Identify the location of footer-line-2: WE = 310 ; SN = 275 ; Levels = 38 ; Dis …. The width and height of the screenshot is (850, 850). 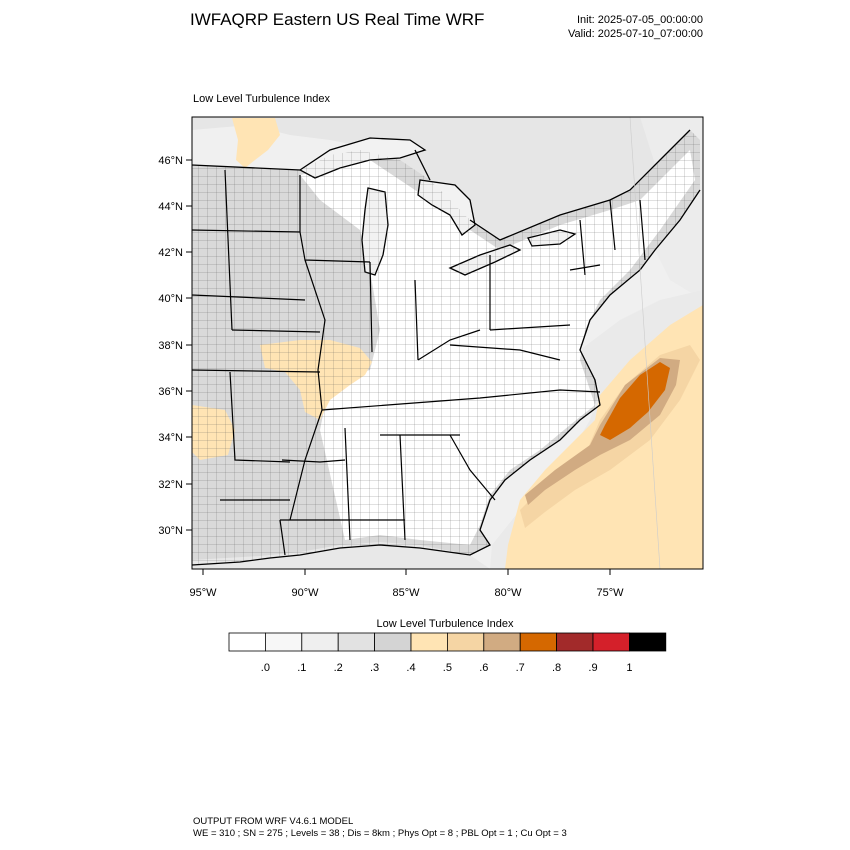
(380, 833).